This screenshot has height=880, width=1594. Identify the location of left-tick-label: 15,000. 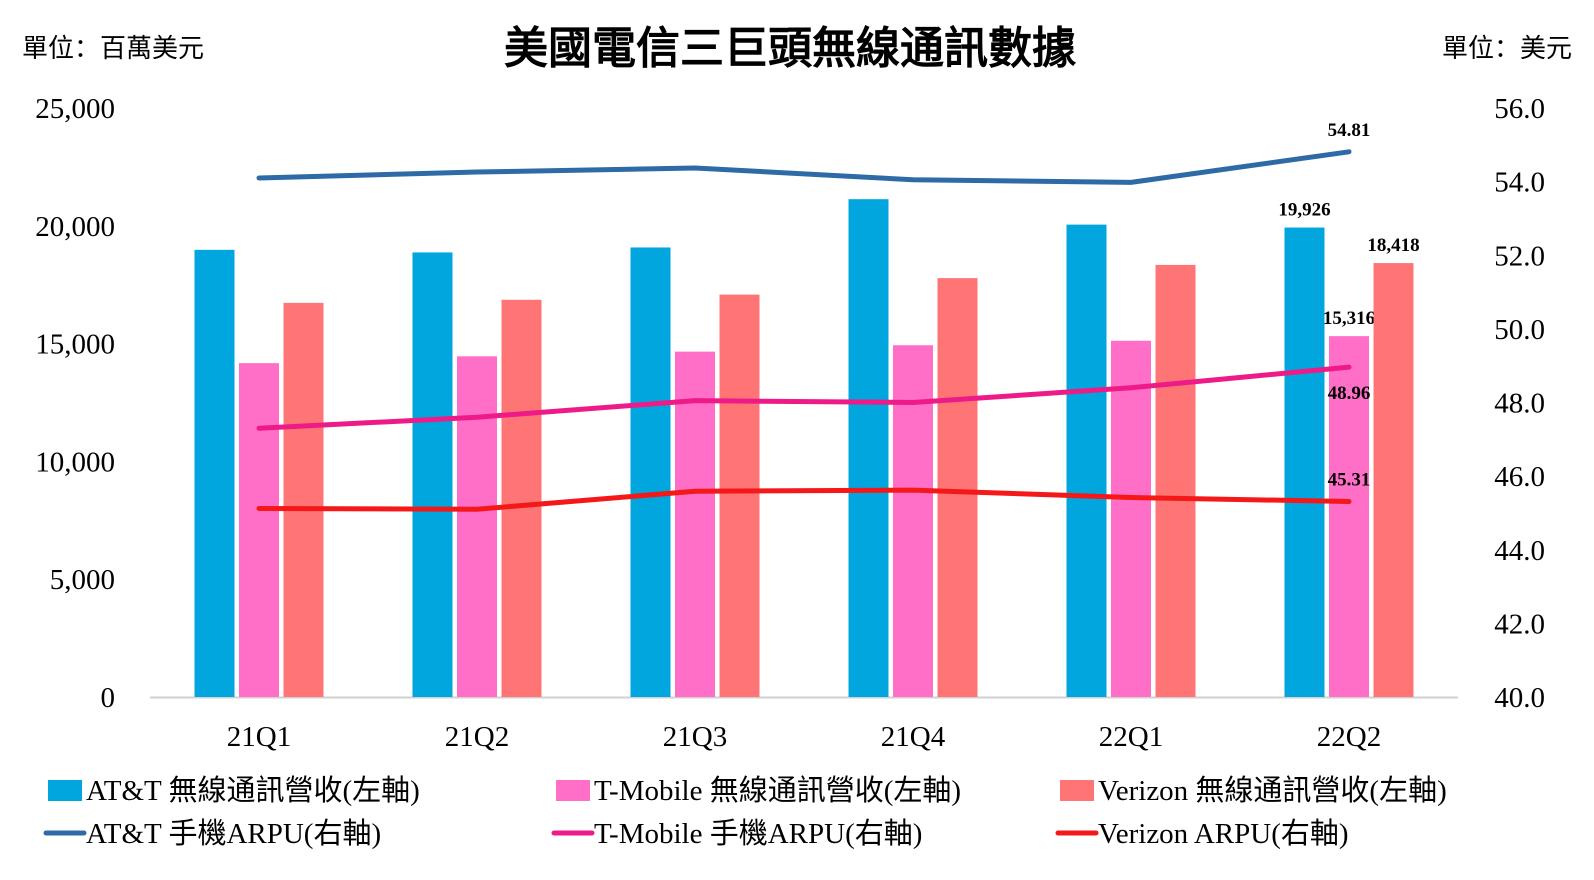
(75, 345).